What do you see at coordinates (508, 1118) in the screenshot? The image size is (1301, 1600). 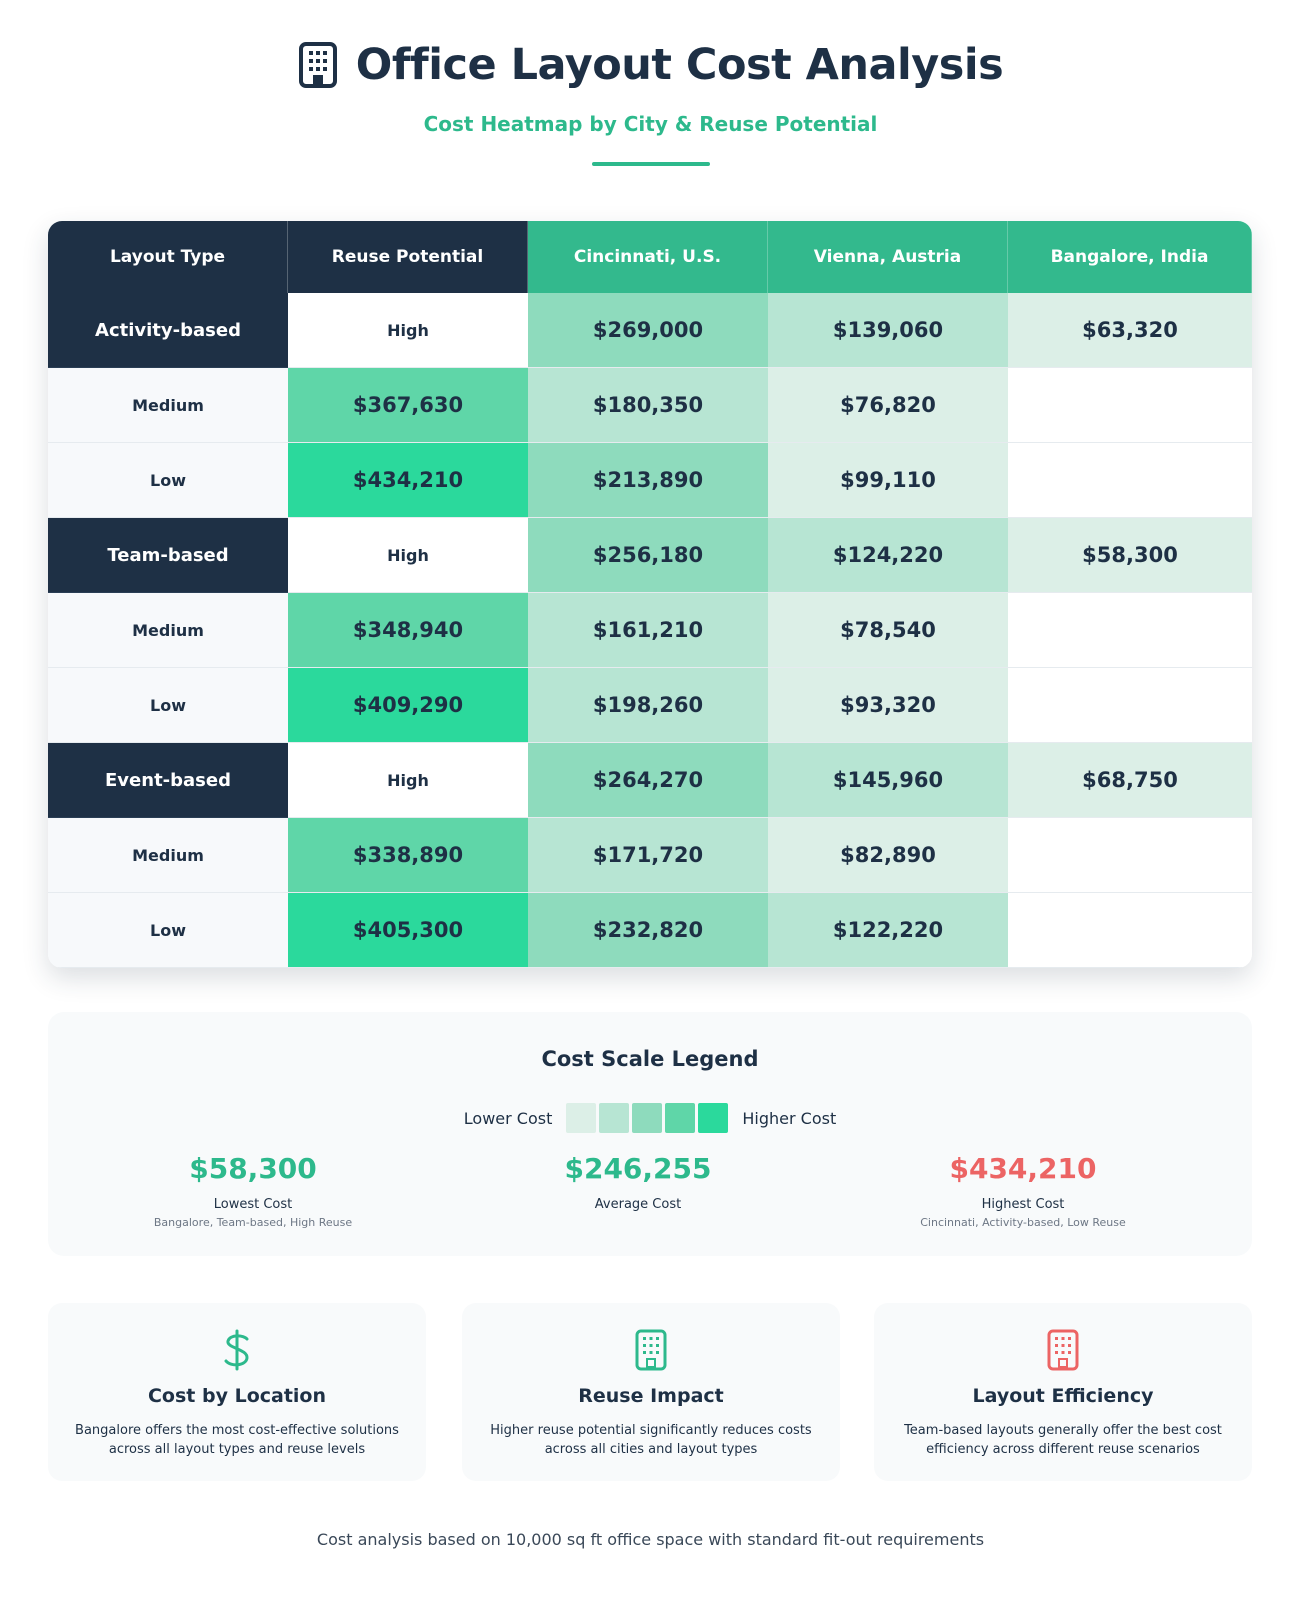 I see `lower-cost-label: Lower Cost` at bounding box center [508, 1118].